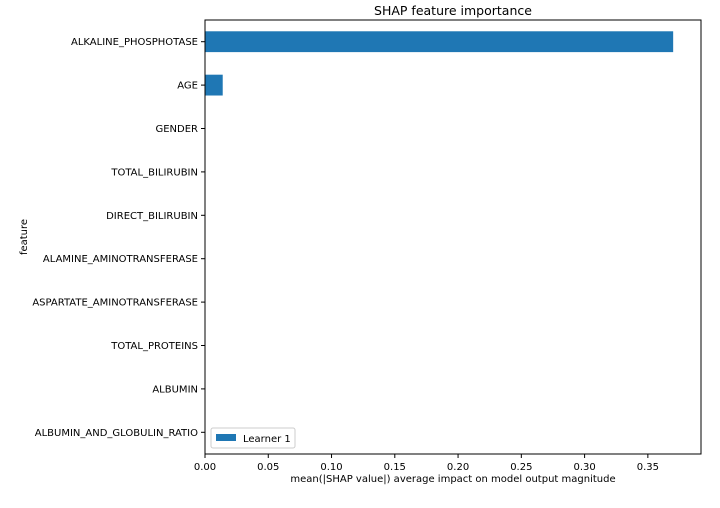  I want to click on legend-swatch, so click(226, 437).